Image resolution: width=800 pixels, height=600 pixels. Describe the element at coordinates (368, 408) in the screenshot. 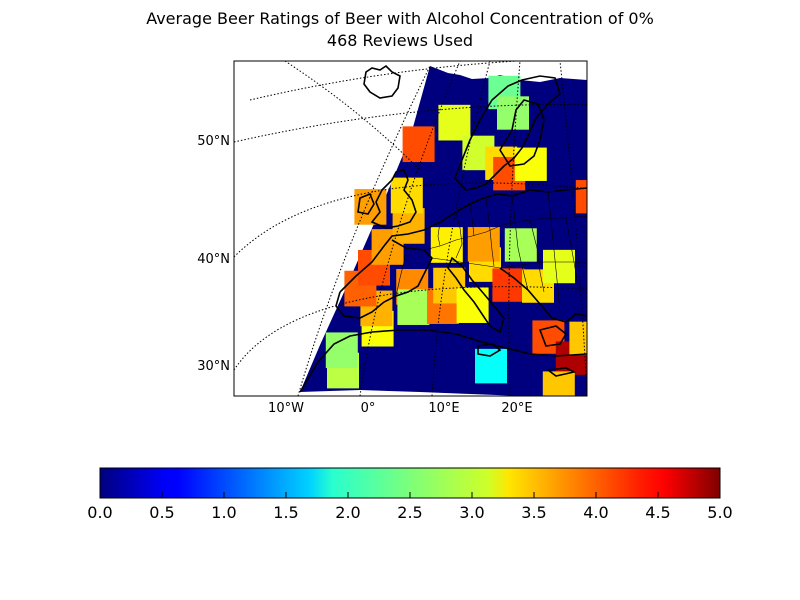

I see `longitude-label: 0°` at that location.